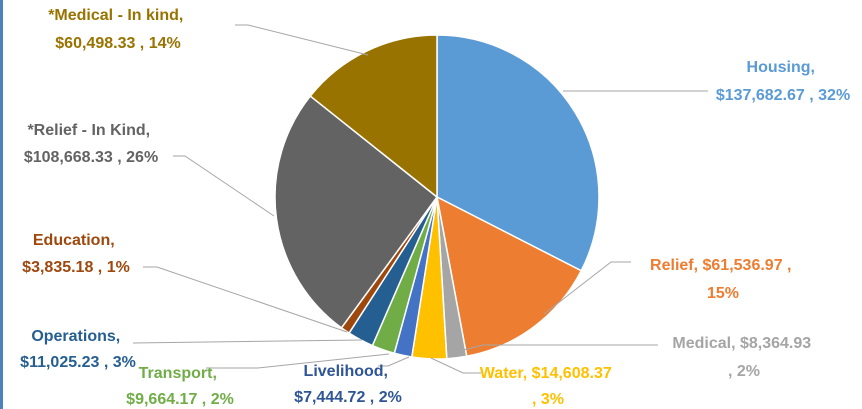 The image size is (862, 409). I want to click on label-transport-line2: $9,664.17 , 2%, so click(180, 399).